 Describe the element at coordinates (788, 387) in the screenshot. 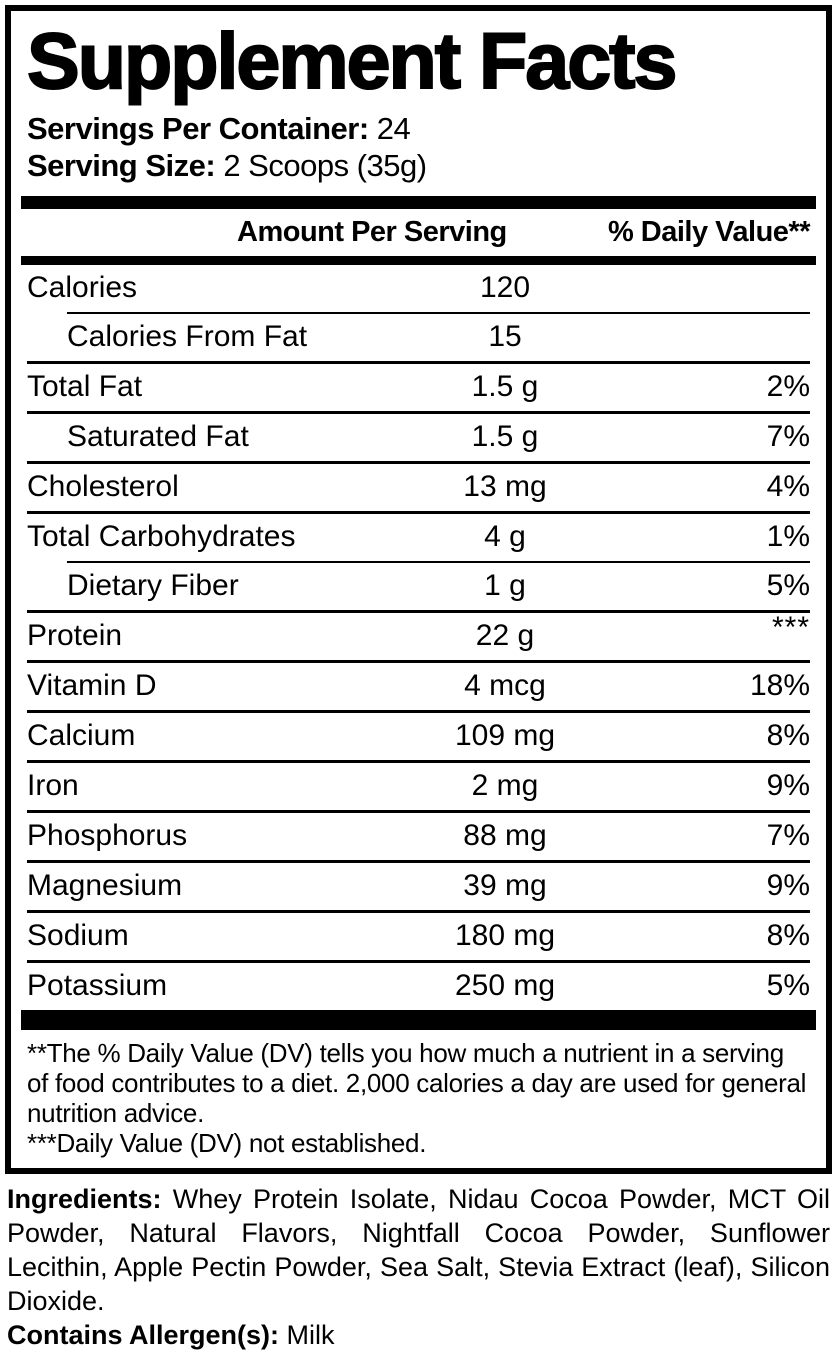

I see `nutrient-daily-value: 2%` at that location.